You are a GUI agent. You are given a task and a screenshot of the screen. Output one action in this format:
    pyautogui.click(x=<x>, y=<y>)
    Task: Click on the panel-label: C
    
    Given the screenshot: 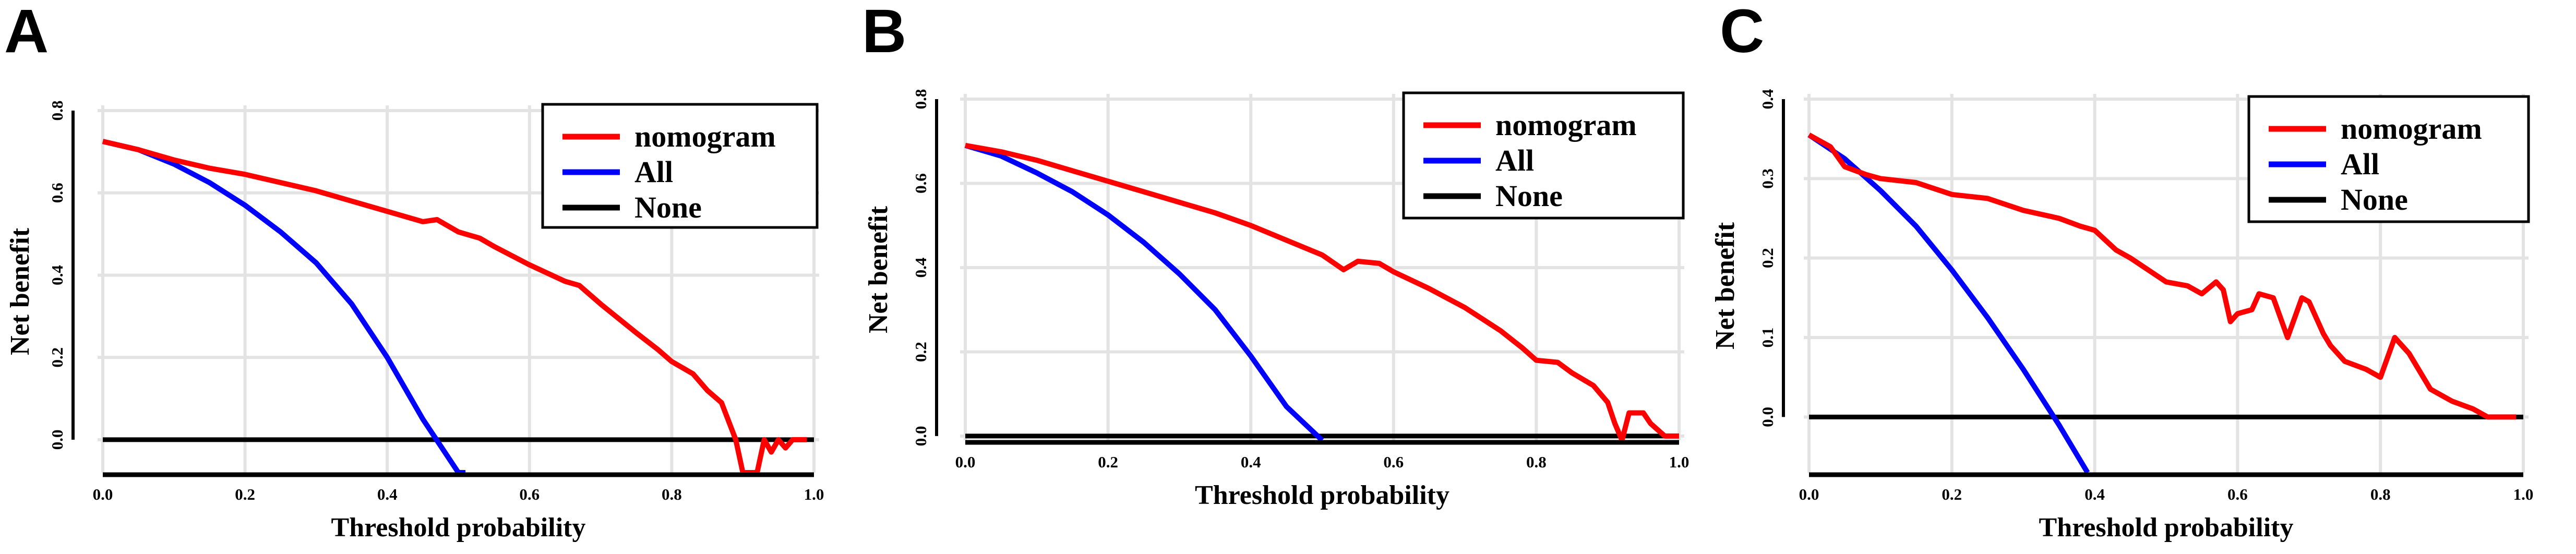 What is the action you would take?
    pyautogui.click(x=1742, y=33)
    